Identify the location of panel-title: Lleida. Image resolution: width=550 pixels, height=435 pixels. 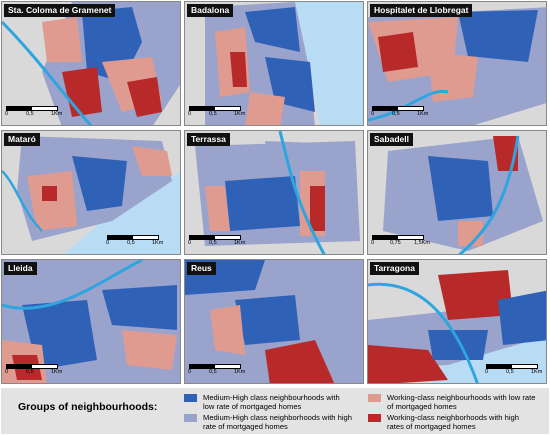
(20, 268).